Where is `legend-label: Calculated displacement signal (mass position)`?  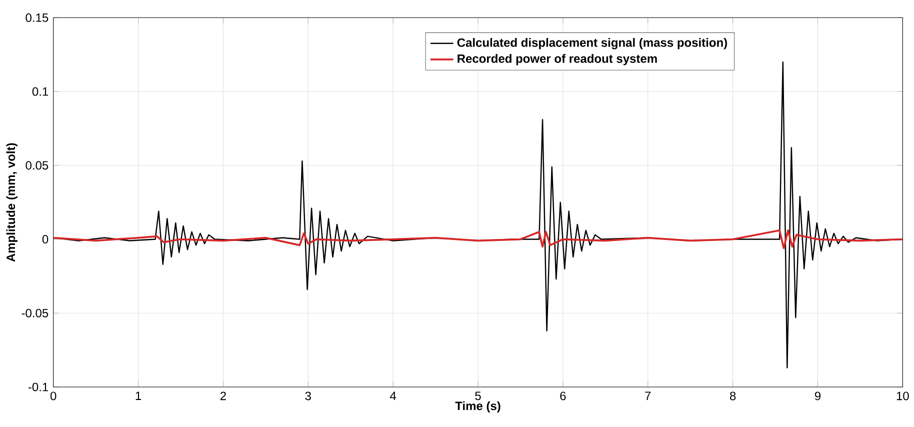 legend-label: Calculated displacement signal (mass position) is located at coordinates (592, 44).